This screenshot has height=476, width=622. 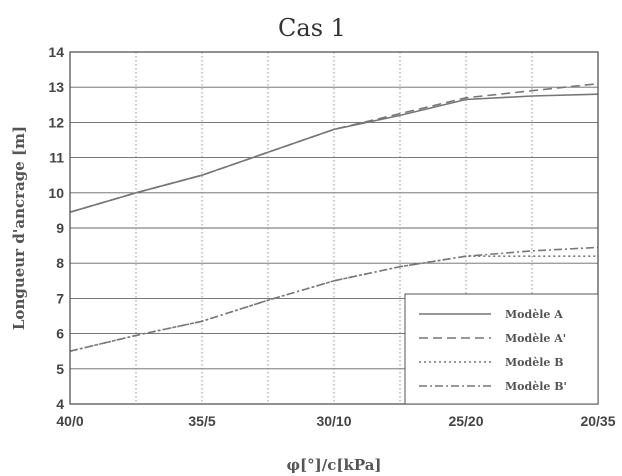 I want to click on legend: Modèle A Modèle A' Modèle B Modèle B', so click(x=501, y=349).